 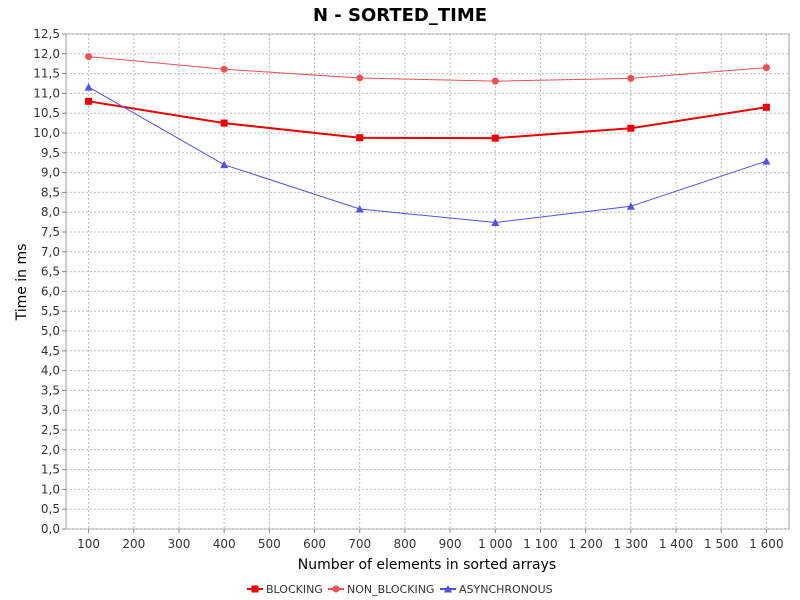 I want to click on legend-item: BLOCKING, so click(x=285, y=589).